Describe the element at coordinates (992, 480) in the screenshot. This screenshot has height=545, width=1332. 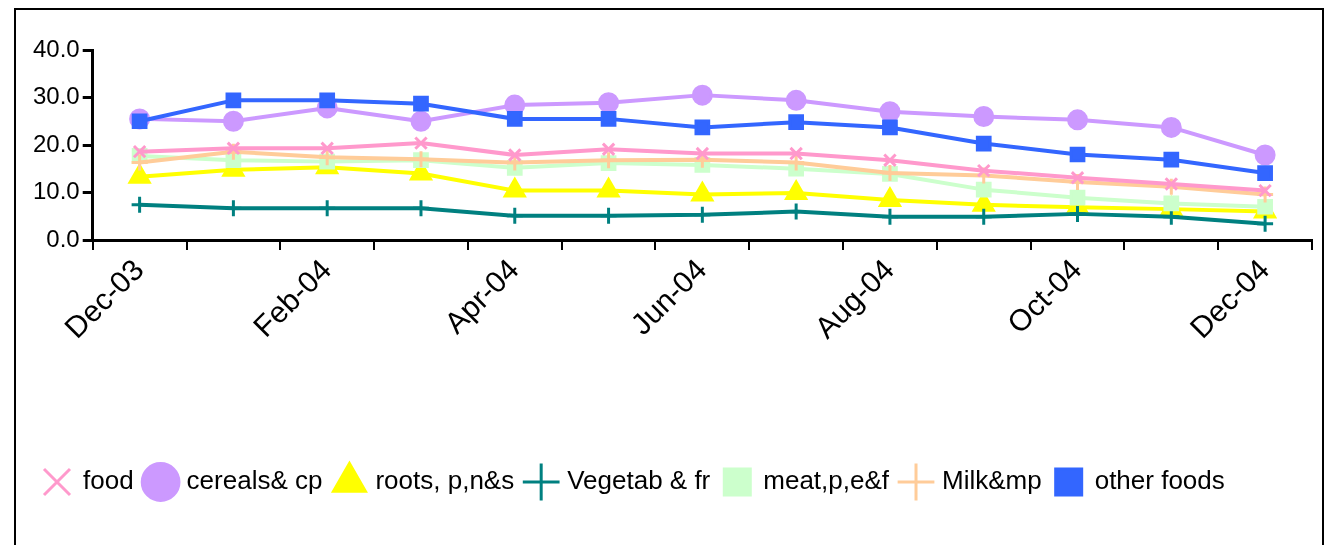
I see `legend-label: Milk&mp` at that location.